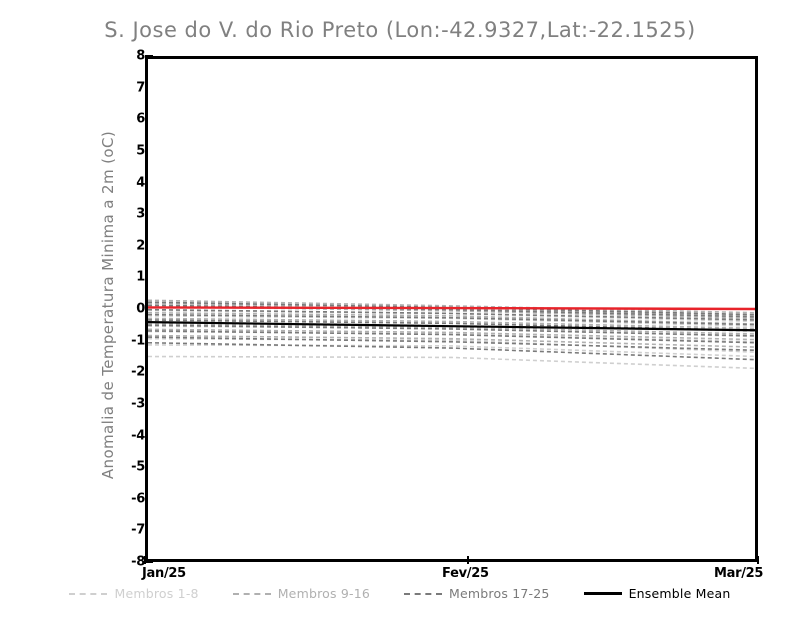 The image size is (800, 618). What do you see at coordinates (138, 435) in the screenshot?
I see `y-tick-label: -4` at bounding box center [138, 435].